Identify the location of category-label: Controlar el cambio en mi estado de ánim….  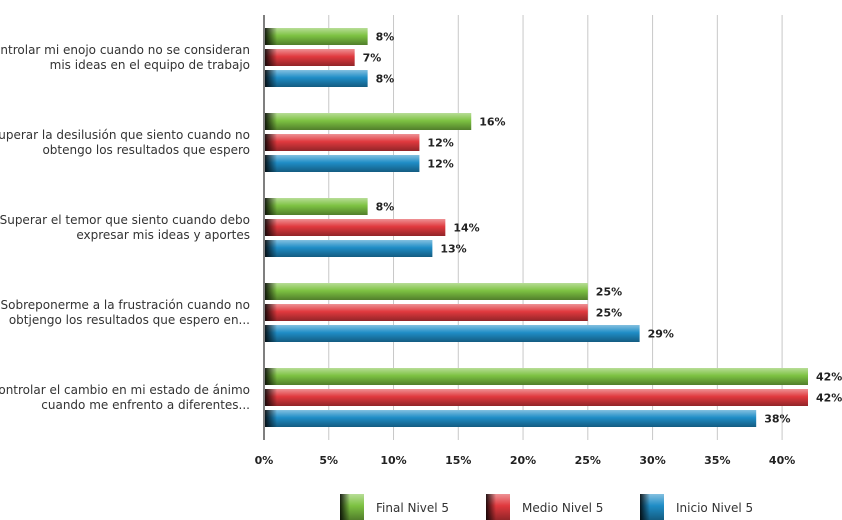
(125, 390).